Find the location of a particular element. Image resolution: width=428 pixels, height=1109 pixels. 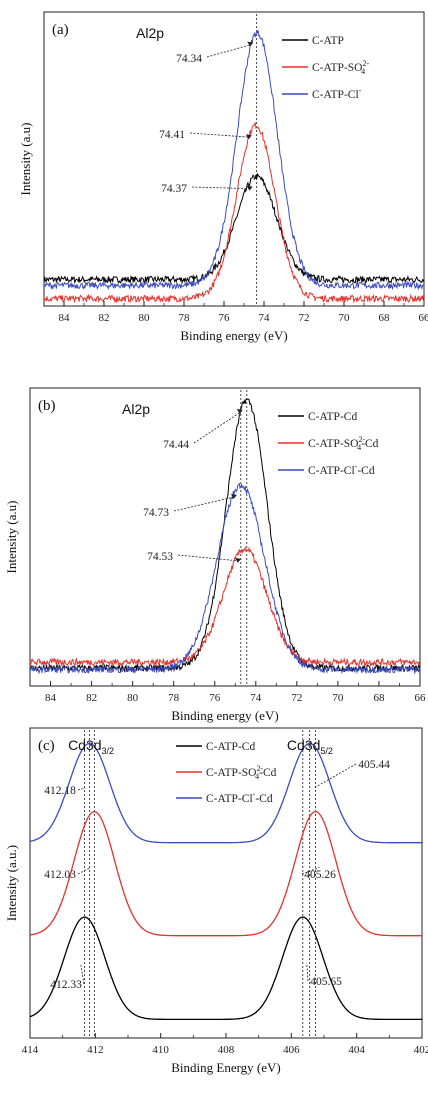

x-tick-label: 412 is located at coordinates (95, 1050).